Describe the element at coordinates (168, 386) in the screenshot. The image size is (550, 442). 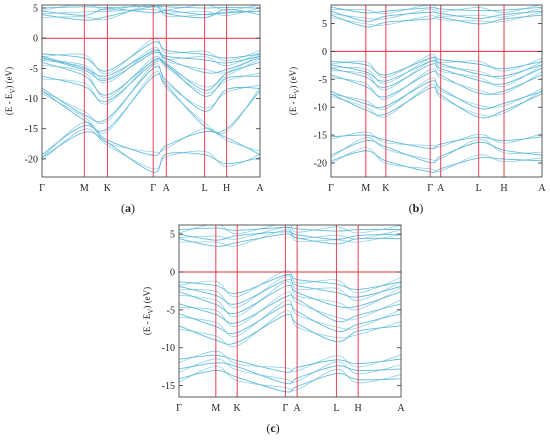
I see `y-tick-label: -15` at that location.